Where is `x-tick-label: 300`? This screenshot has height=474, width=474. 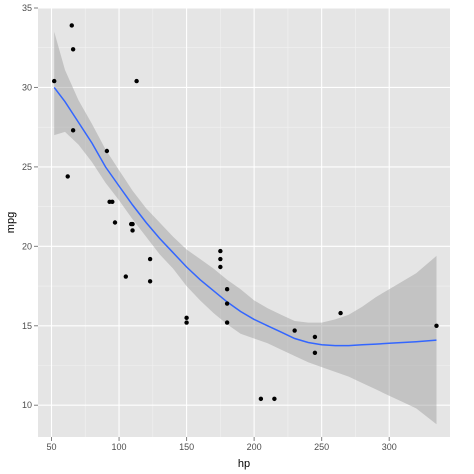 x-tick-label: 300 is located at coordinates (389, 447).